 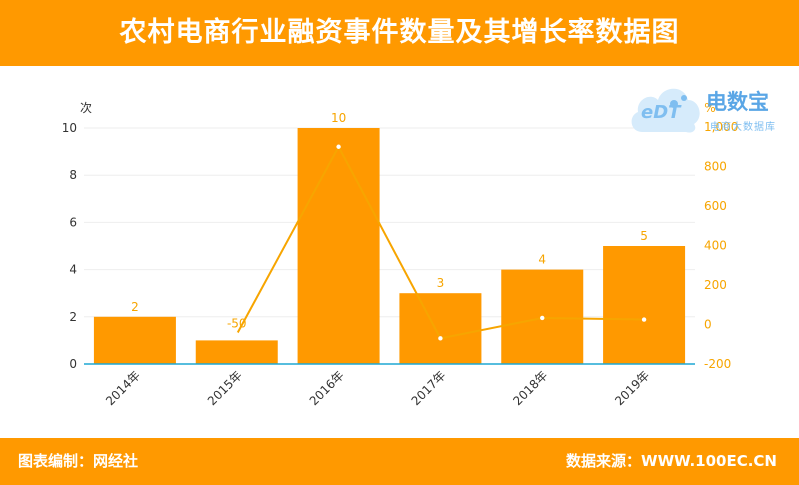 What do you see at coordinates (708, 325) in the screenshot?
I see `right-tick-label: 0` at bounding box center [708, 325].